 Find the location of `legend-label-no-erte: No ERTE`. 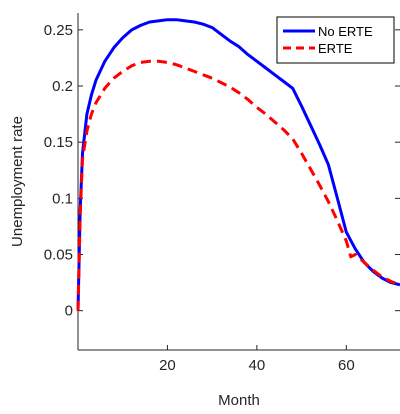

legend-label-no-erte: No ERTE is located at coordinates (345, 31).